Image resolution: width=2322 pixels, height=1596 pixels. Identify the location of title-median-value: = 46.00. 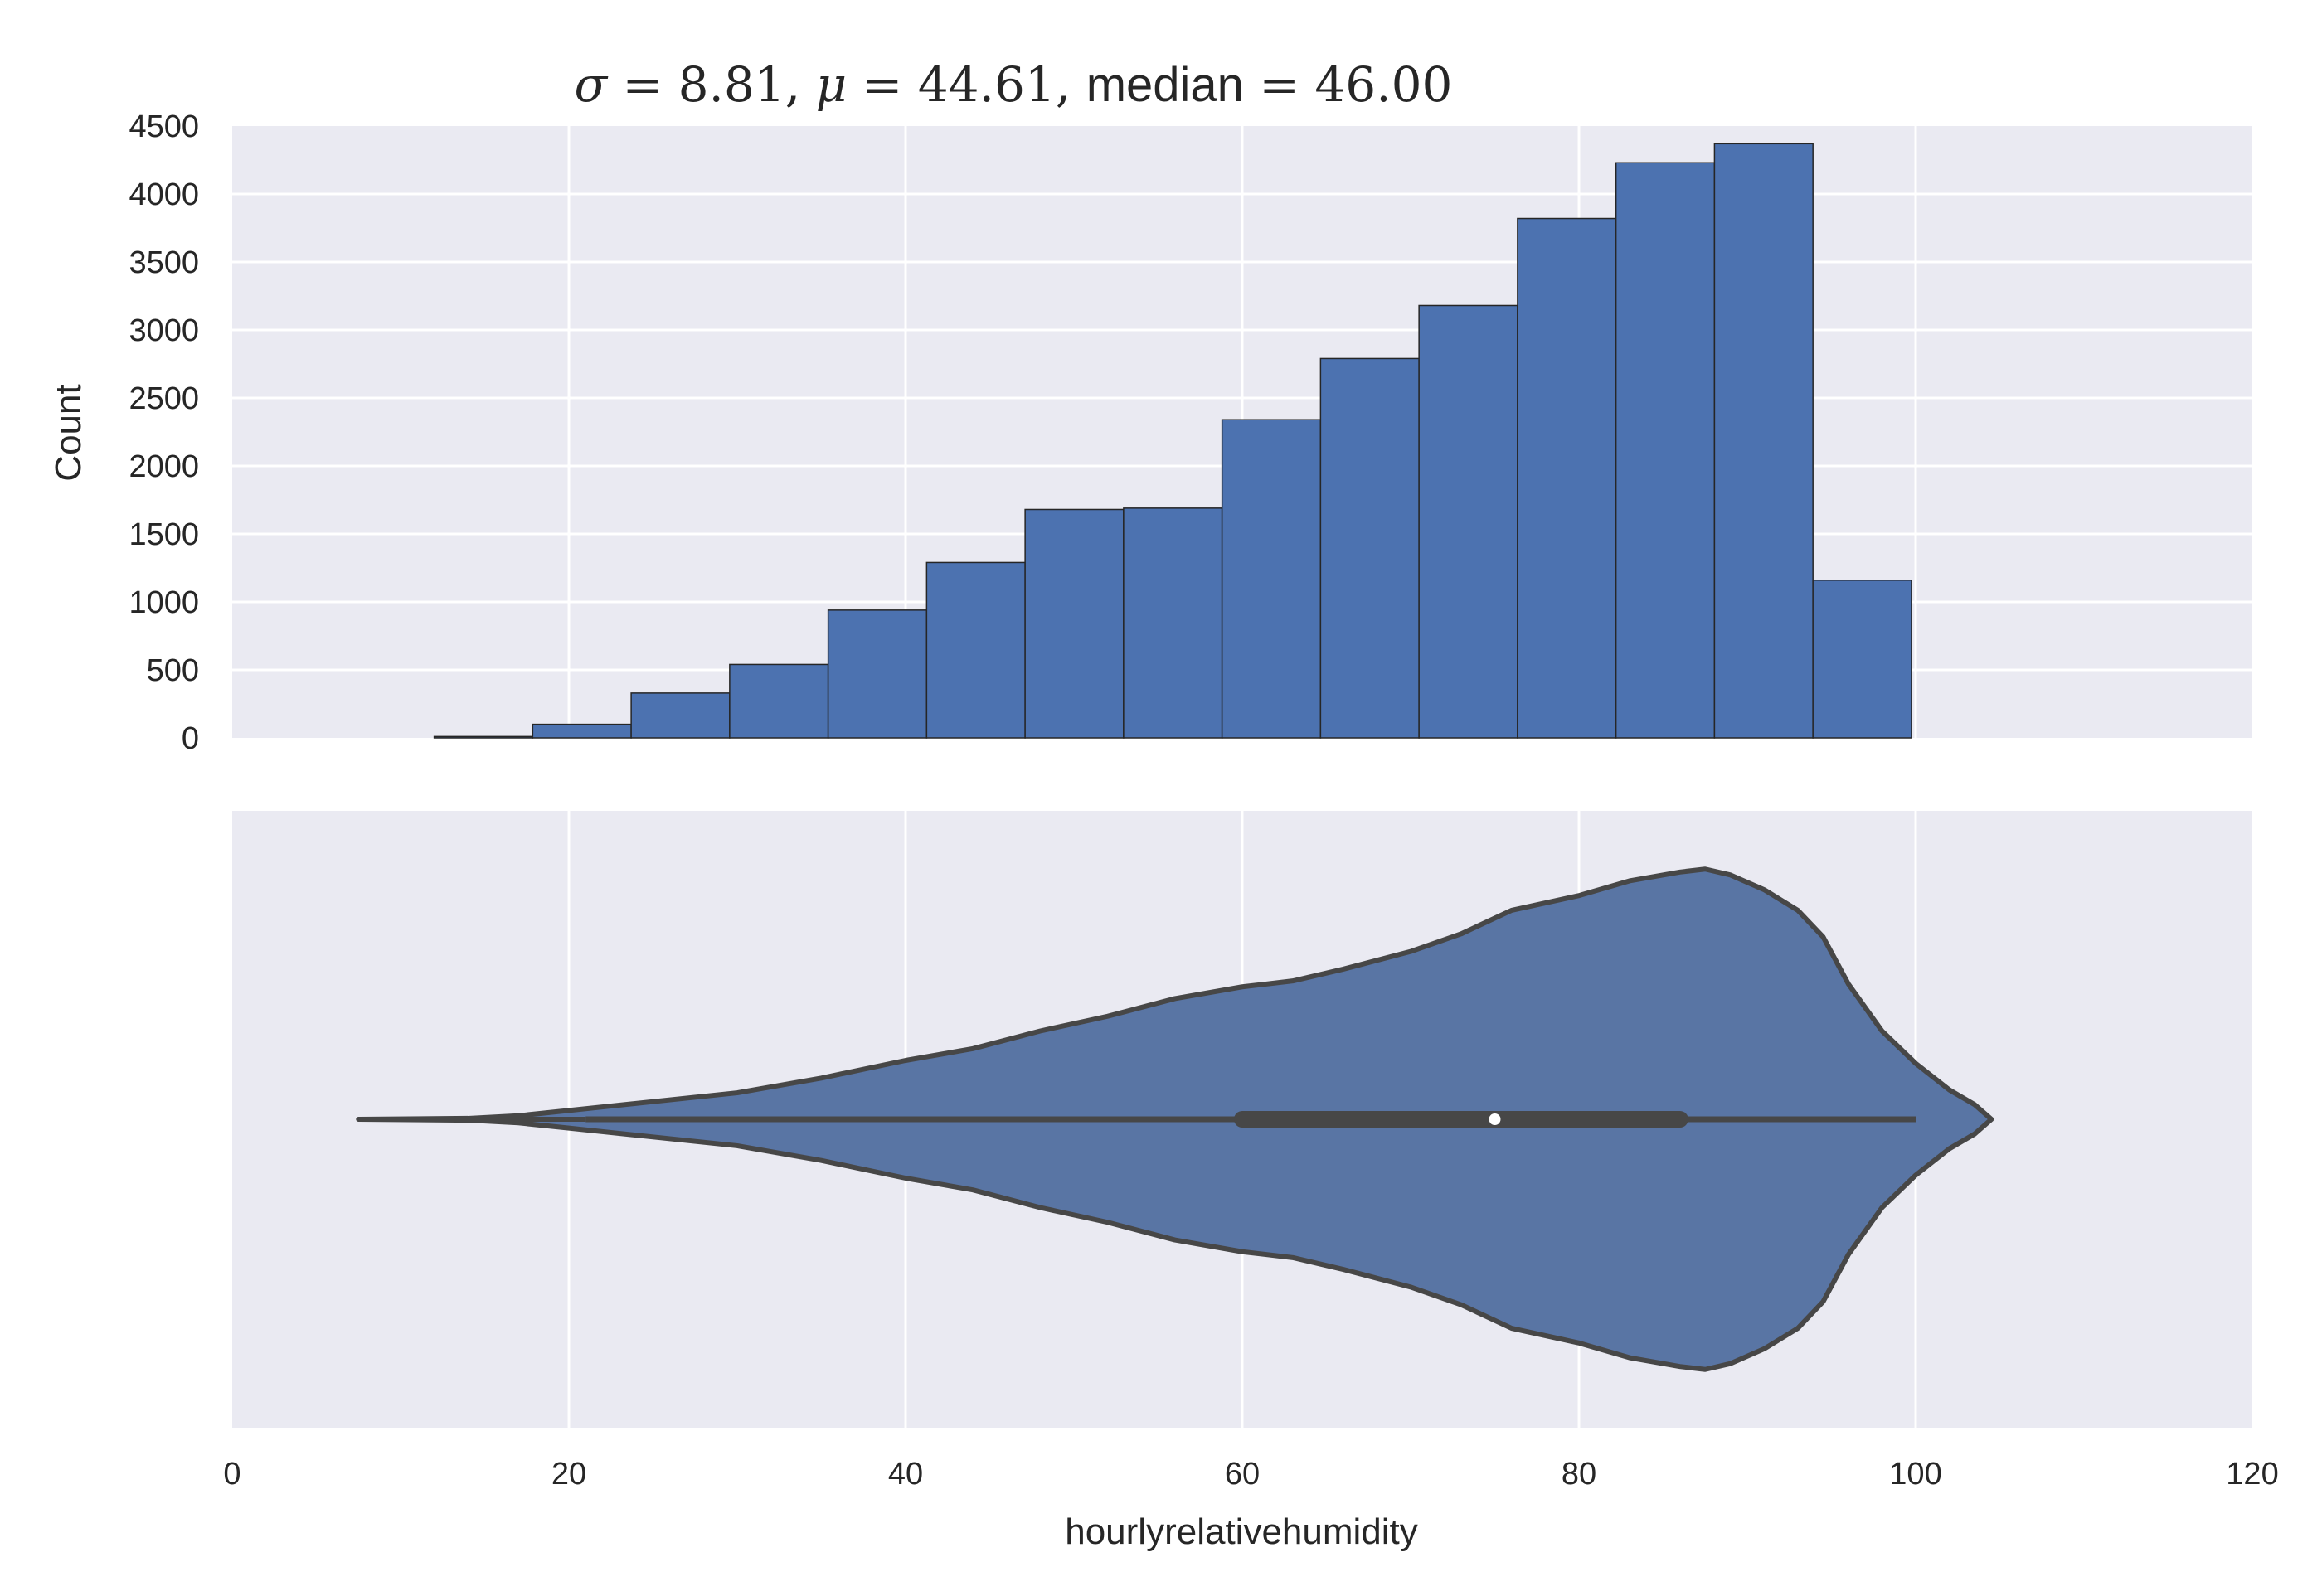
(1348, 84).